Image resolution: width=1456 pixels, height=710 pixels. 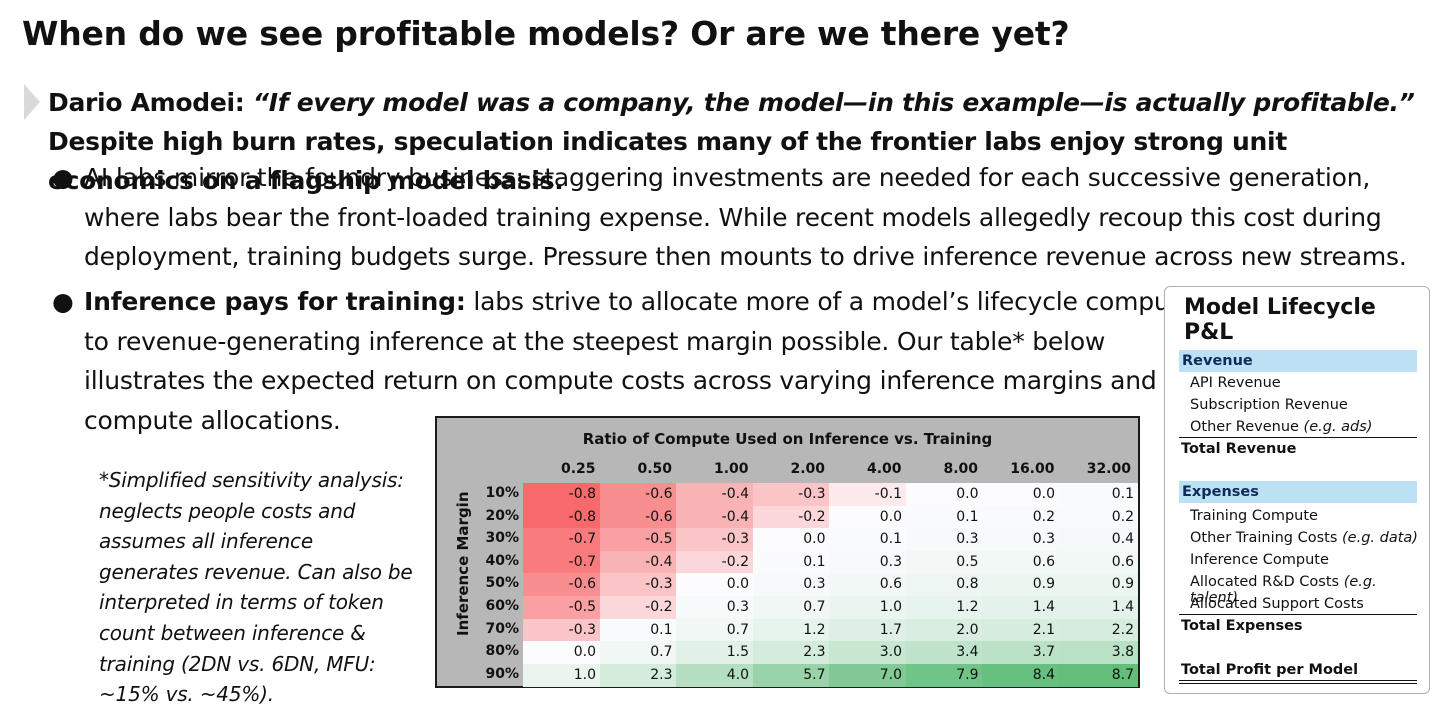 What do you see at coordinates (578, 469) in the screenshot?
I see `heatmap-col-header: 0.25` at bounding box center [578, 469].